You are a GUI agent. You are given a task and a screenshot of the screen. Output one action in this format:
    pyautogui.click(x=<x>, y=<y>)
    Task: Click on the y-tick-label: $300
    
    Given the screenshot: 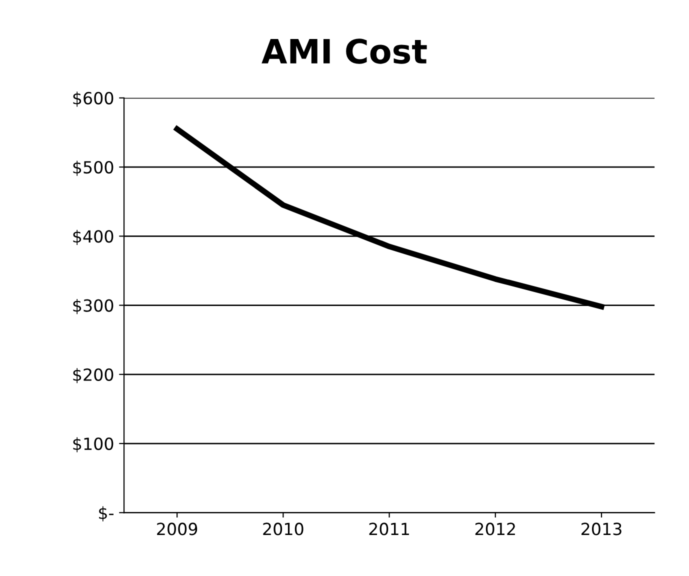 What is the action you would take?
    pyautogui.click(x=93, y=306)
    